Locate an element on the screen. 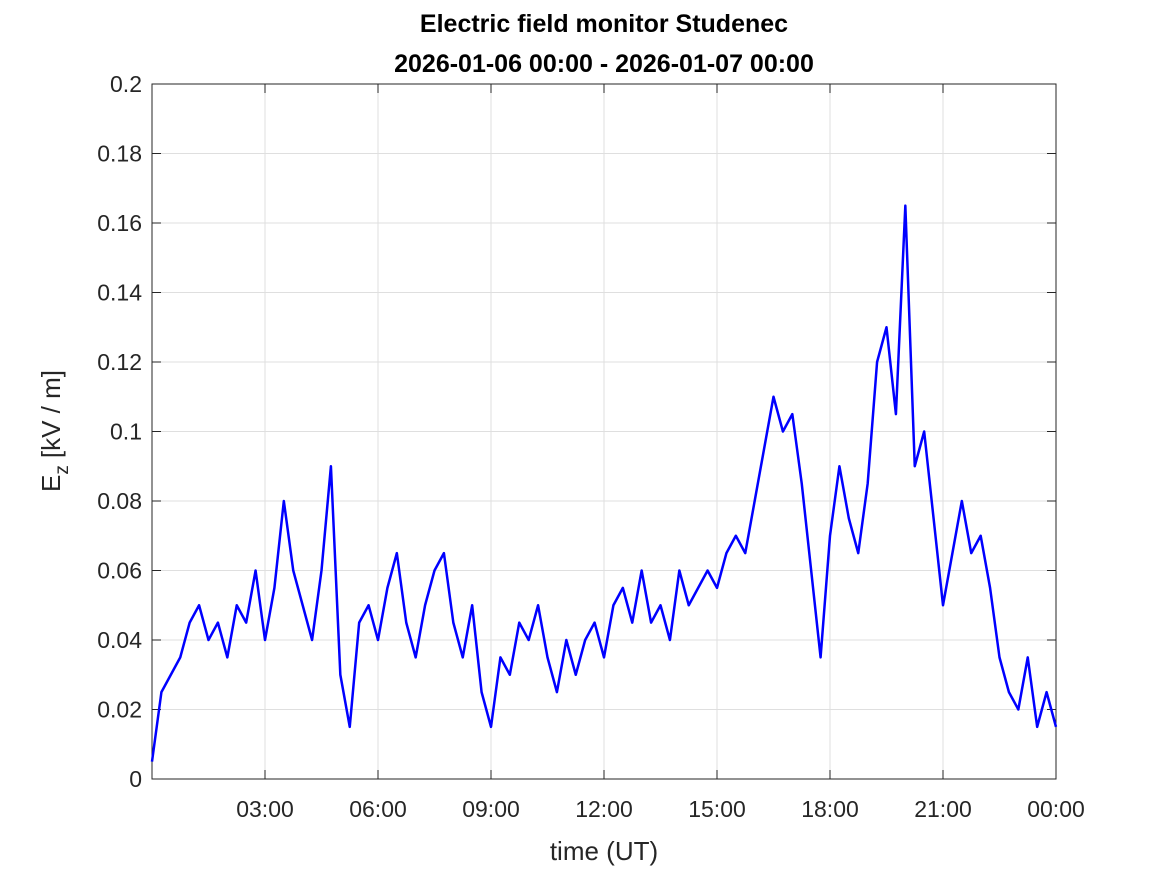 The height and width of the screenshot is (875, 1167). y-tick-label: 0.04 is located at coordinates (119, 640).